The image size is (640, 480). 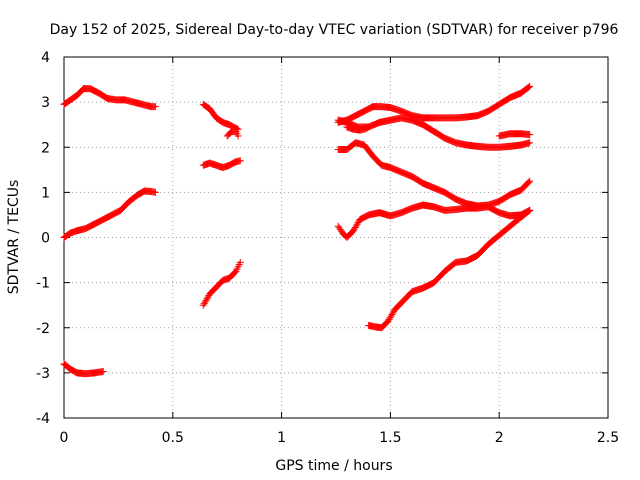 I want to click on y-tick-label: -3, so click(x=43, y=374).